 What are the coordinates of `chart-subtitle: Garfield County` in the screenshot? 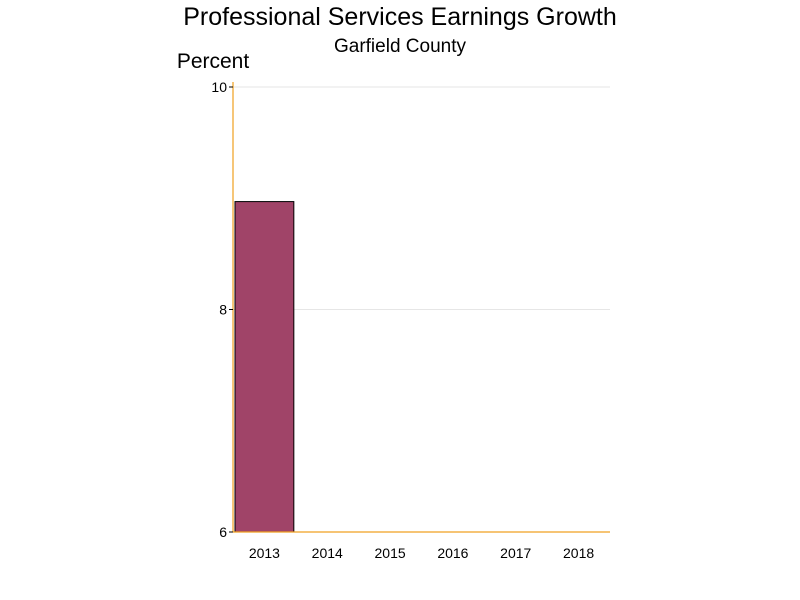 It's located at (400, 46).